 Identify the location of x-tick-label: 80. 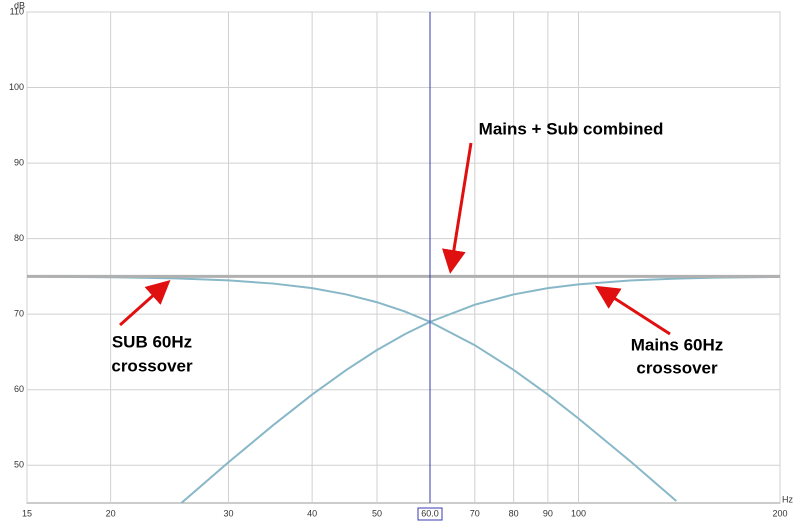
(514, 513).